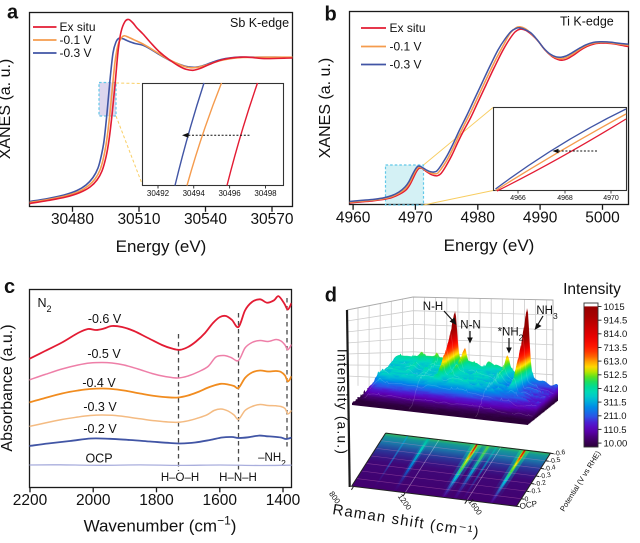 The width and height of the screenshot is (640, 543). What do you see at coordinates (615, 416) in the screenshot?
I see `svg-text: 211.0` at bounding box center [615, 416].